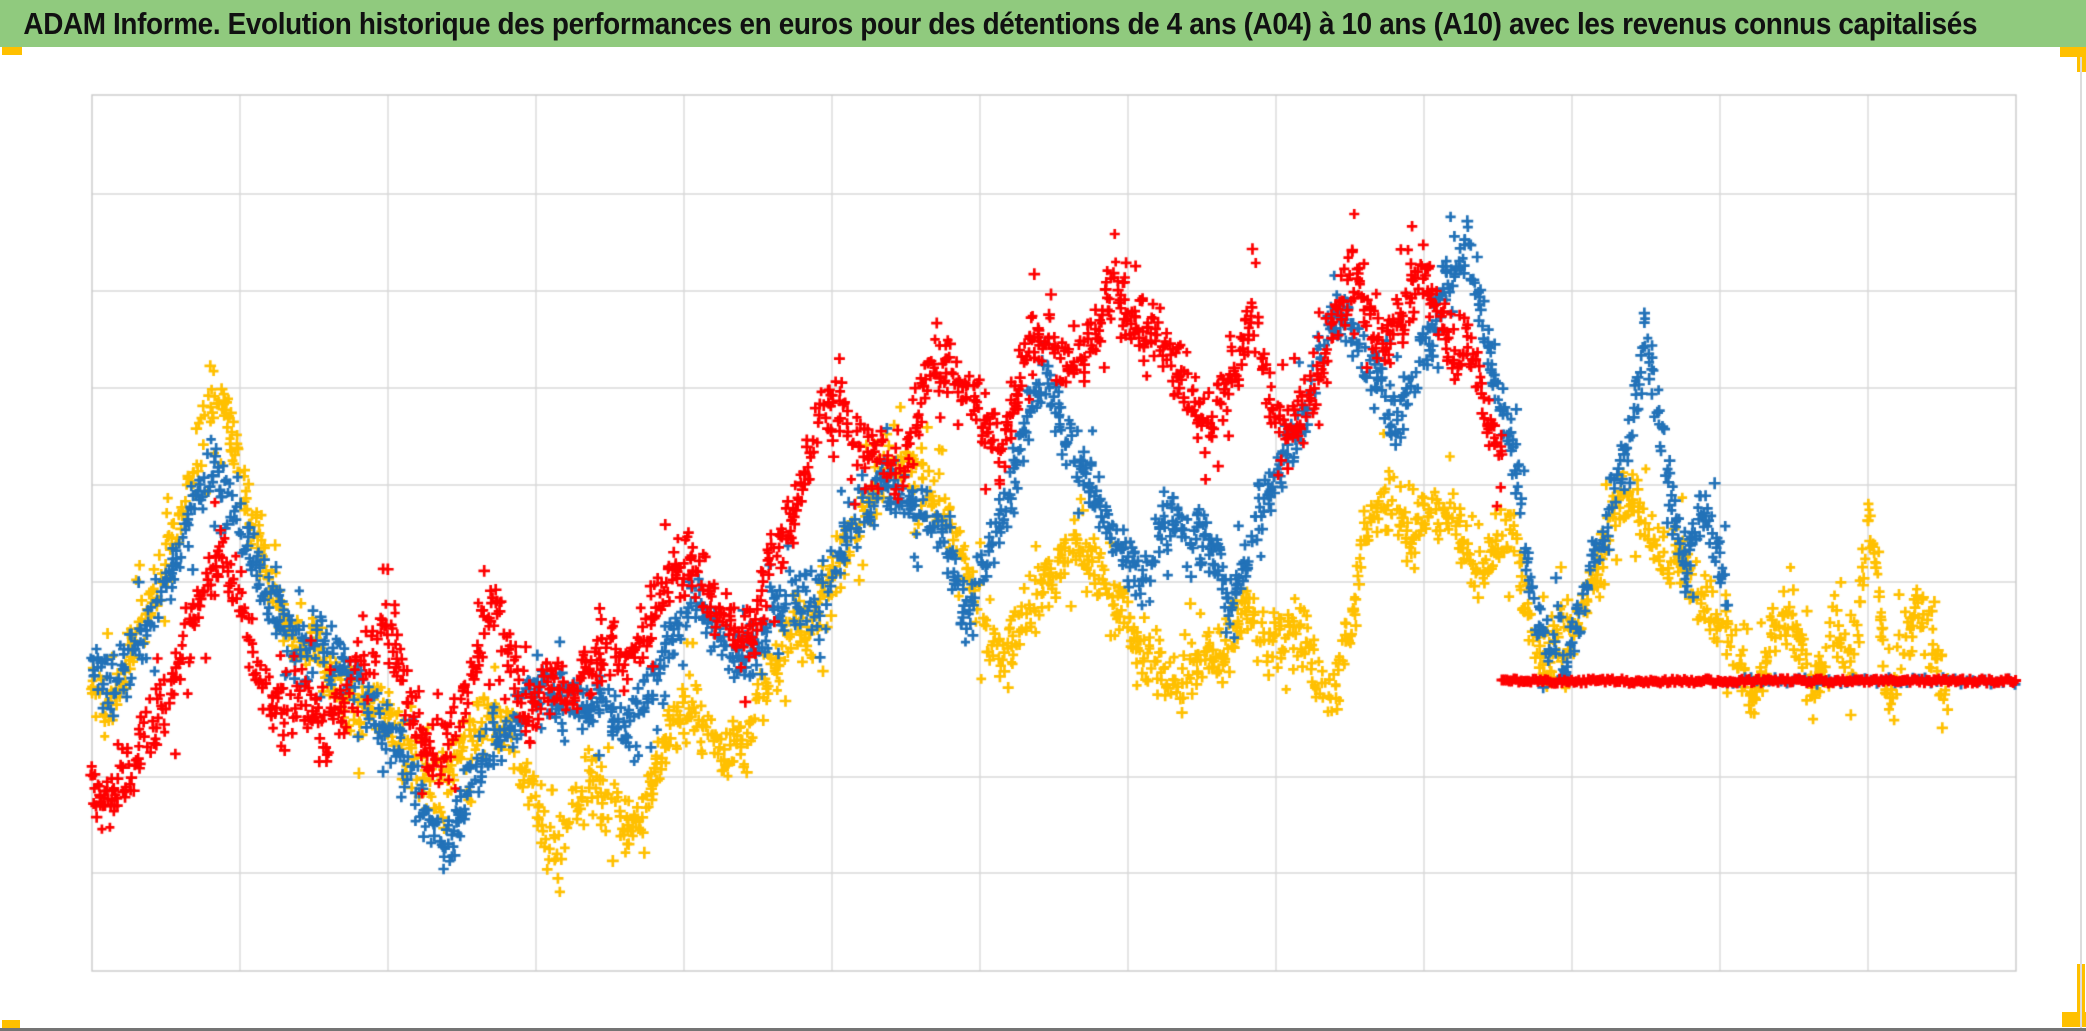  Describe the element at coordinates (2073, 52) in the screenshot. I see `gold-bracket-top-right-horizontal` at that location.